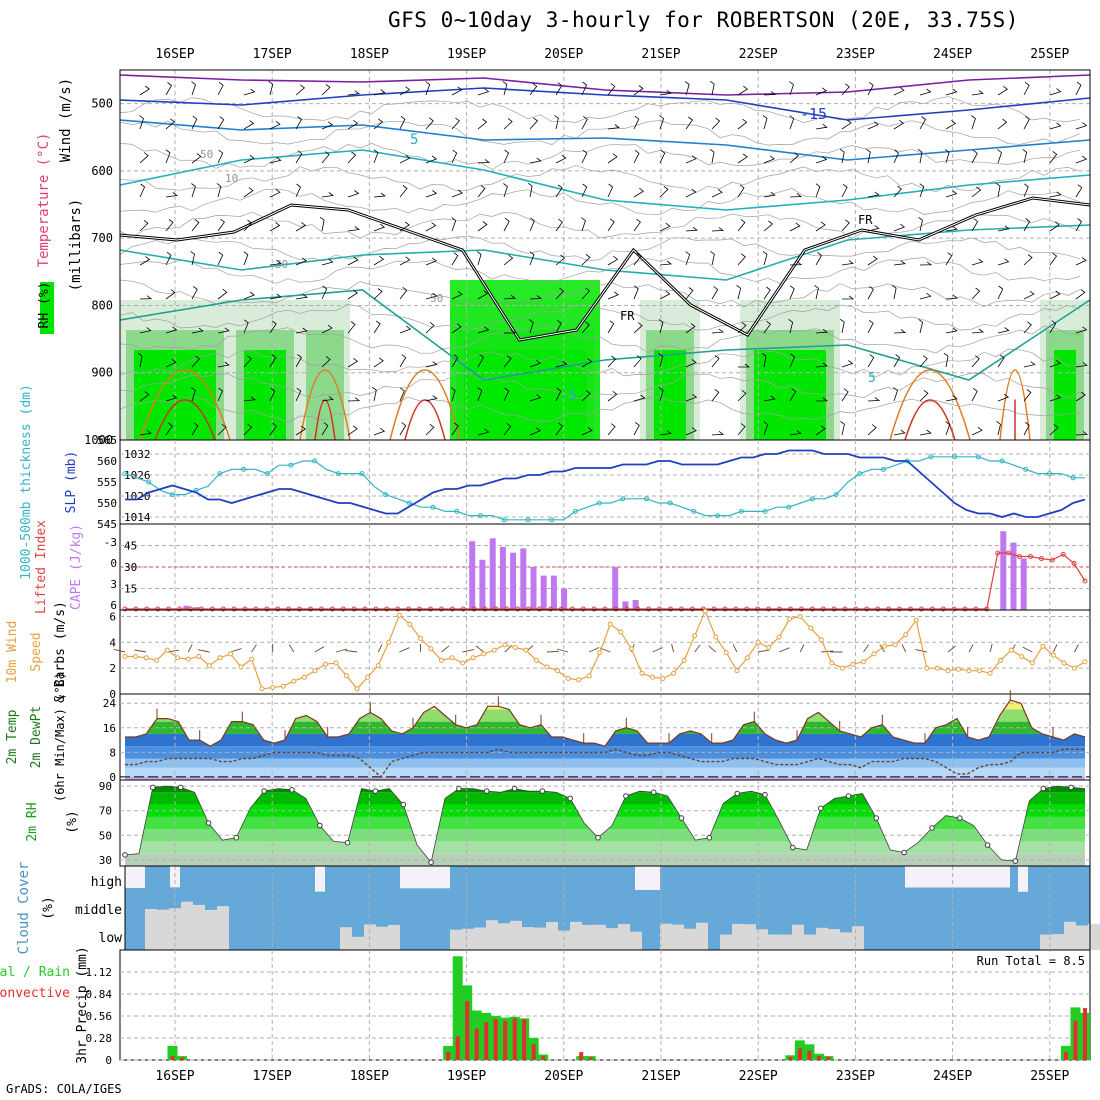 The height and width of the screenshot is (1100, 1100). What do you see at coordinates (872, 378) in the screenshot?
I see `contour-label: 5` at bounding box center [872, 378].